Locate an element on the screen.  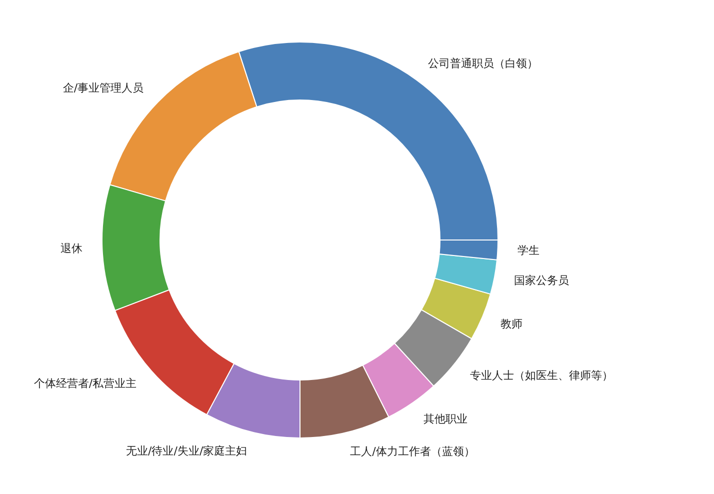
slice-label: 公司普通职员（白领） is located at coordinates (483, 63).